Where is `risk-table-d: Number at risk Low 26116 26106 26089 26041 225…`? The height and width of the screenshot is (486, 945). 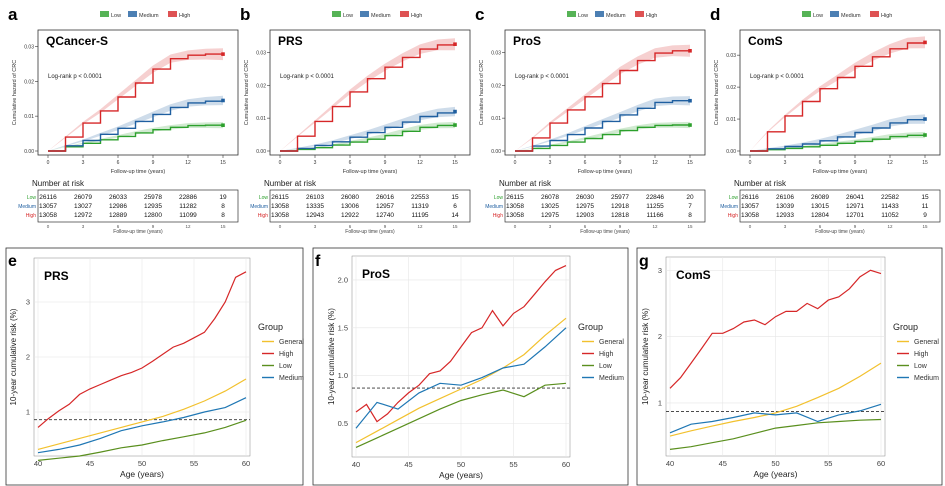 risk-table-d: Number at risk Low 26116 26106 26089 26041 225… is located at coordinates (830, 207).